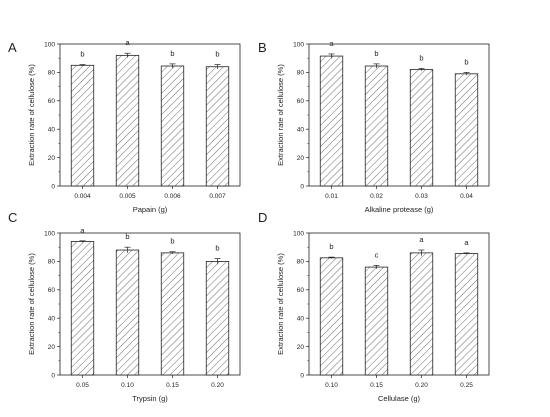  What do you see at coordinates (172, 126) in the screenshot?
I see `bar-0.006` at bounding box center [172, 126].